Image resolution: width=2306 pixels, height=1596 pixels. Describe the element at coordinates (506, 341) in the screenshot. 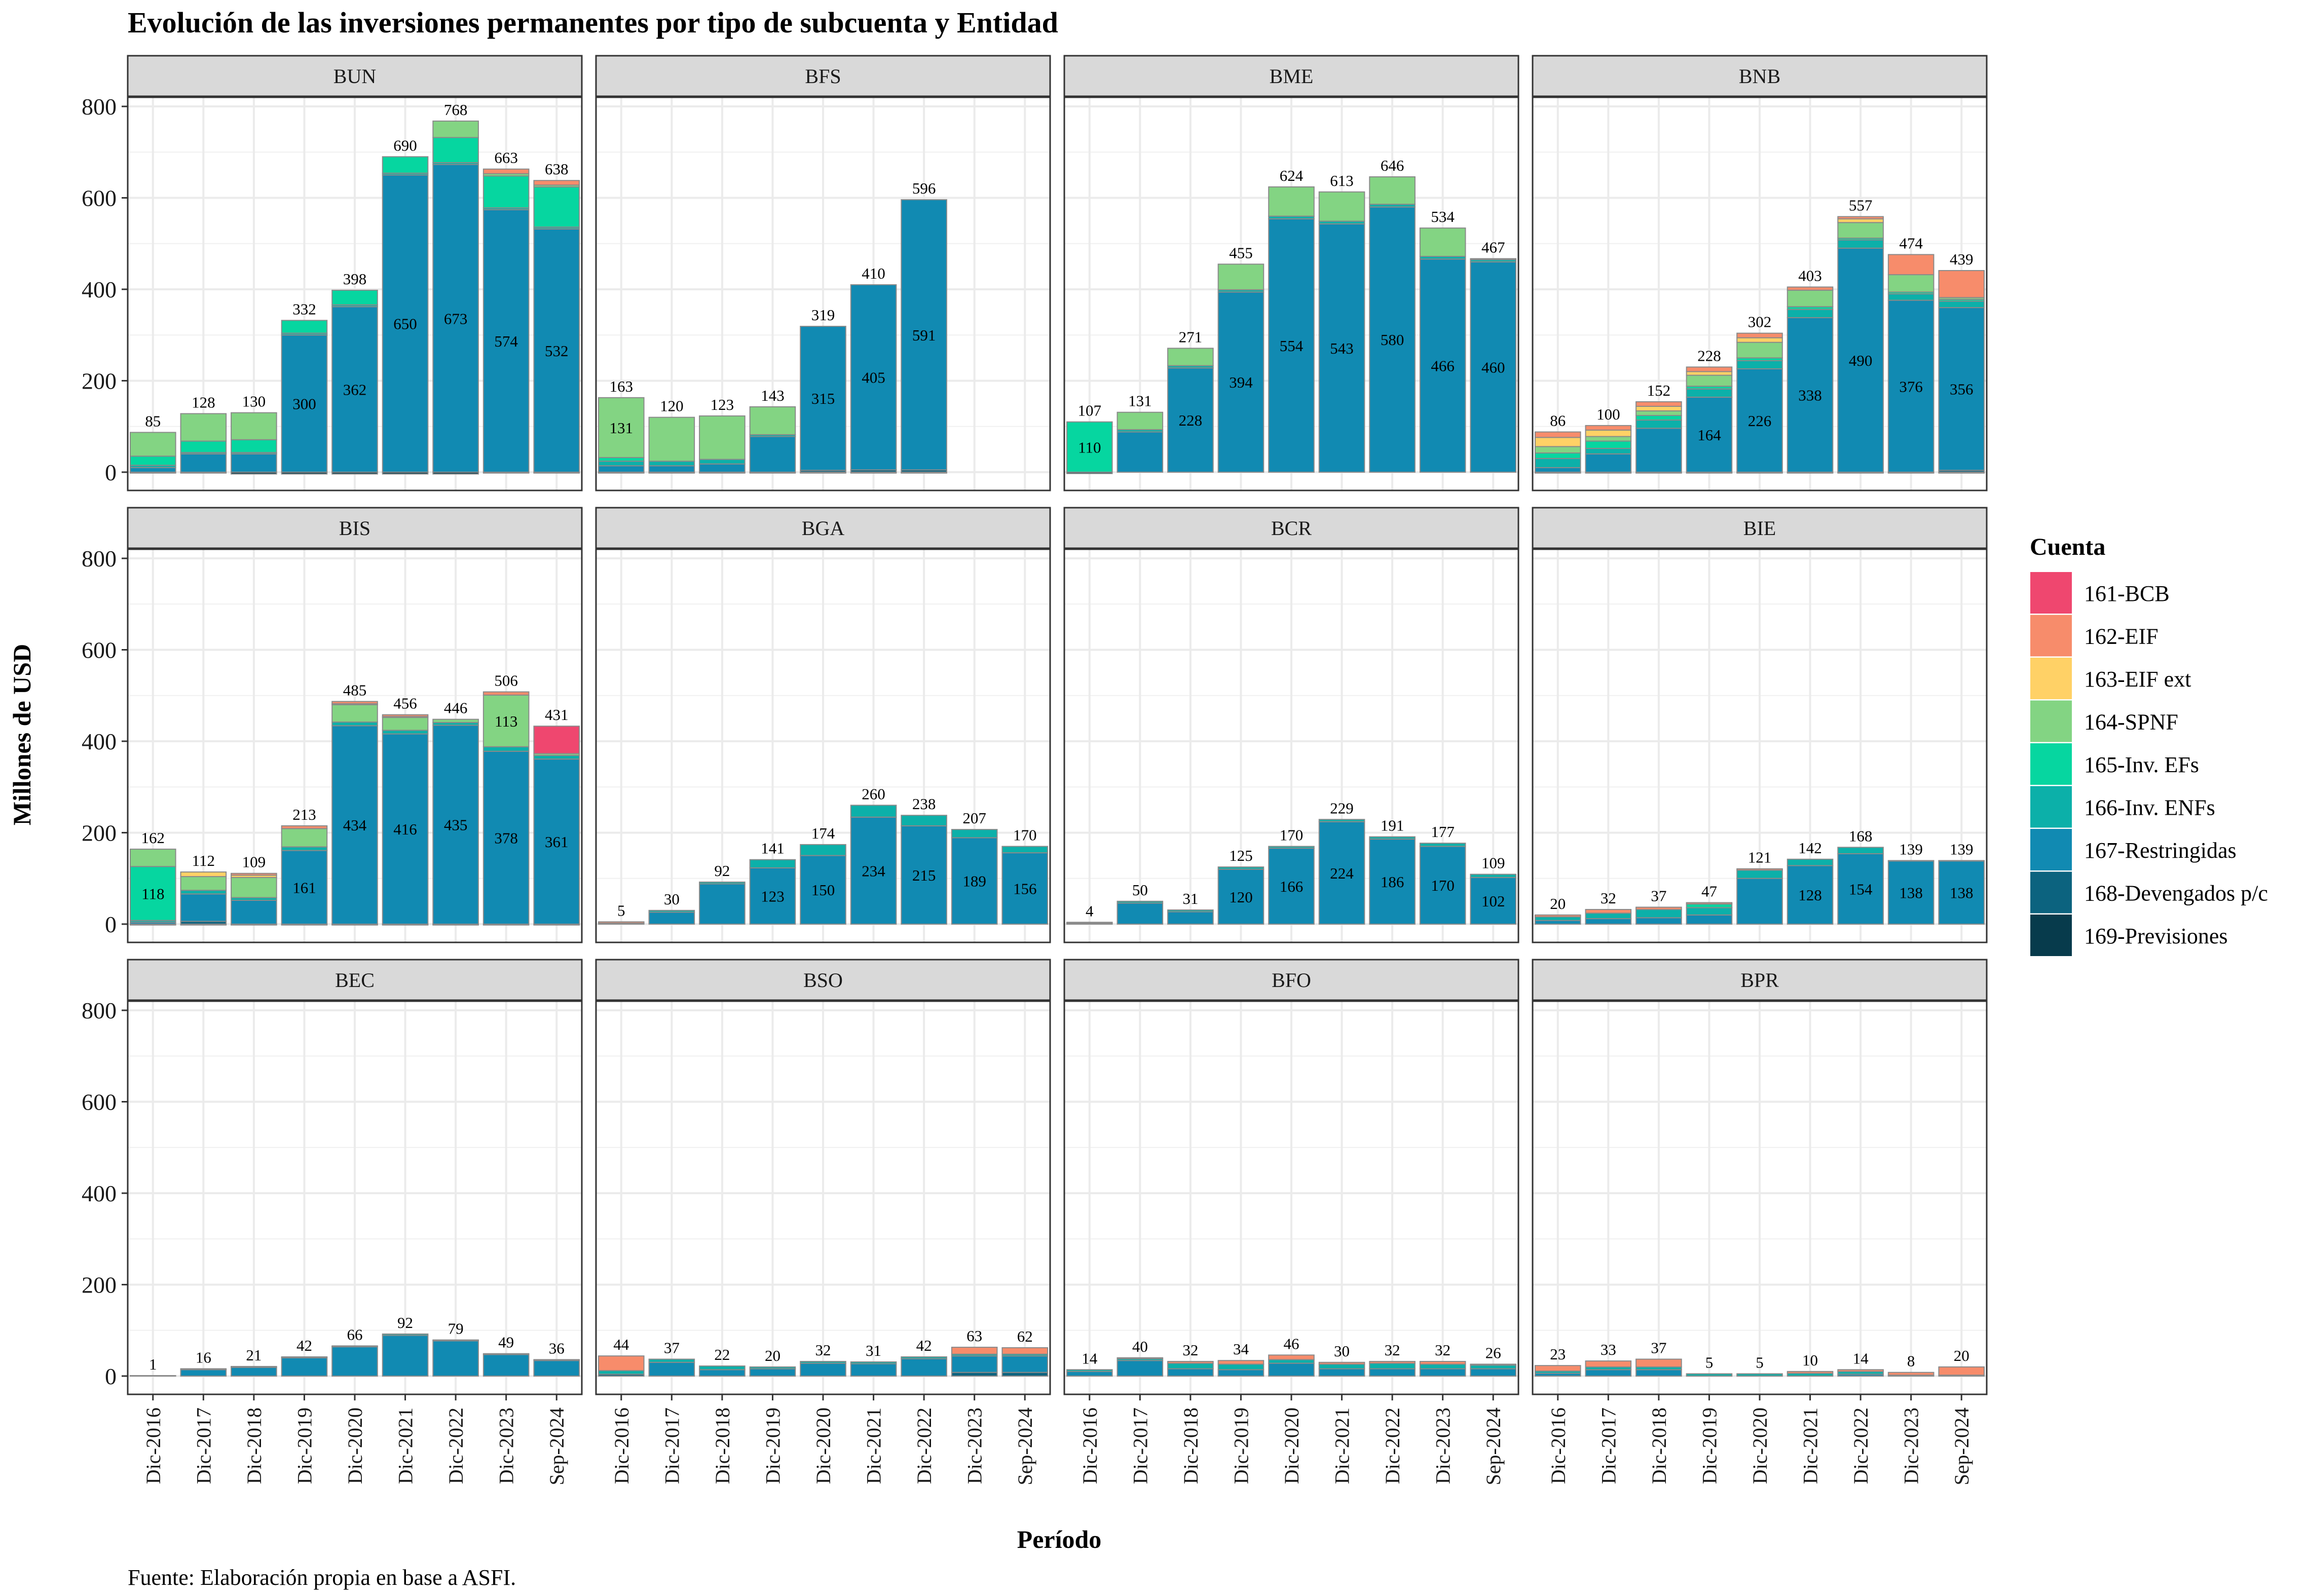

I see `segment-label: 574` at that location.